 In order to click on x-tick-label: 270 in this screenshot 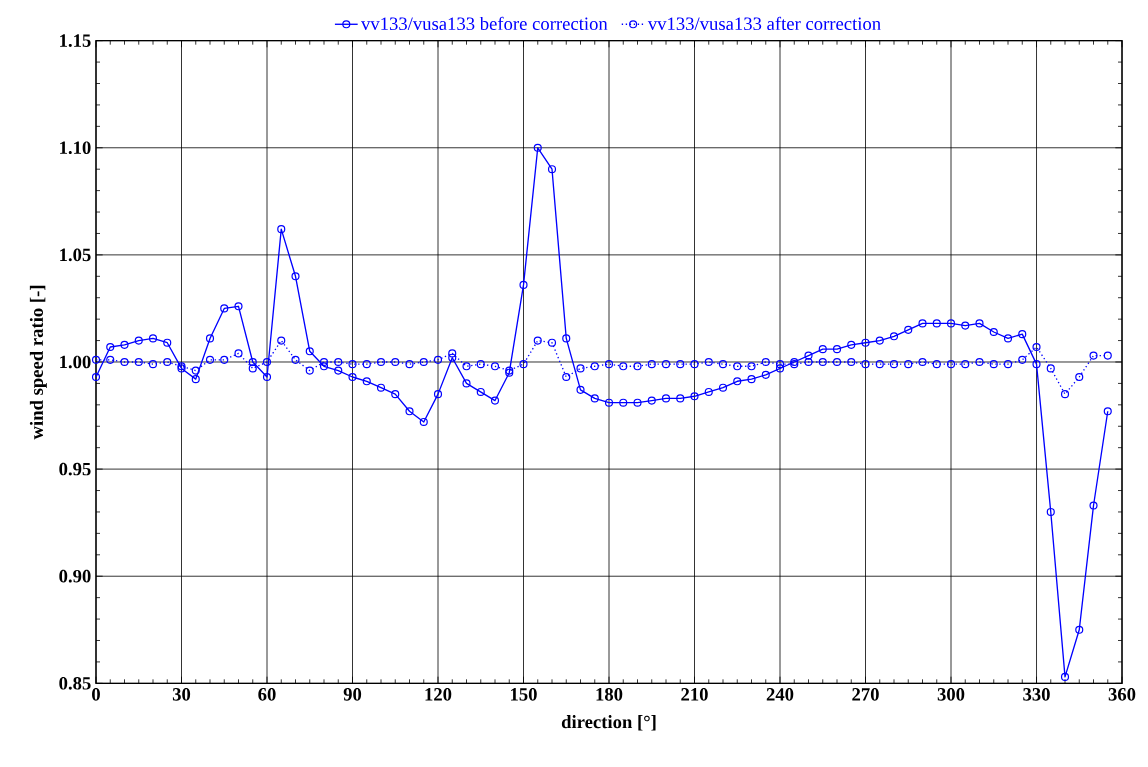, I will do `click(865, 694)`.